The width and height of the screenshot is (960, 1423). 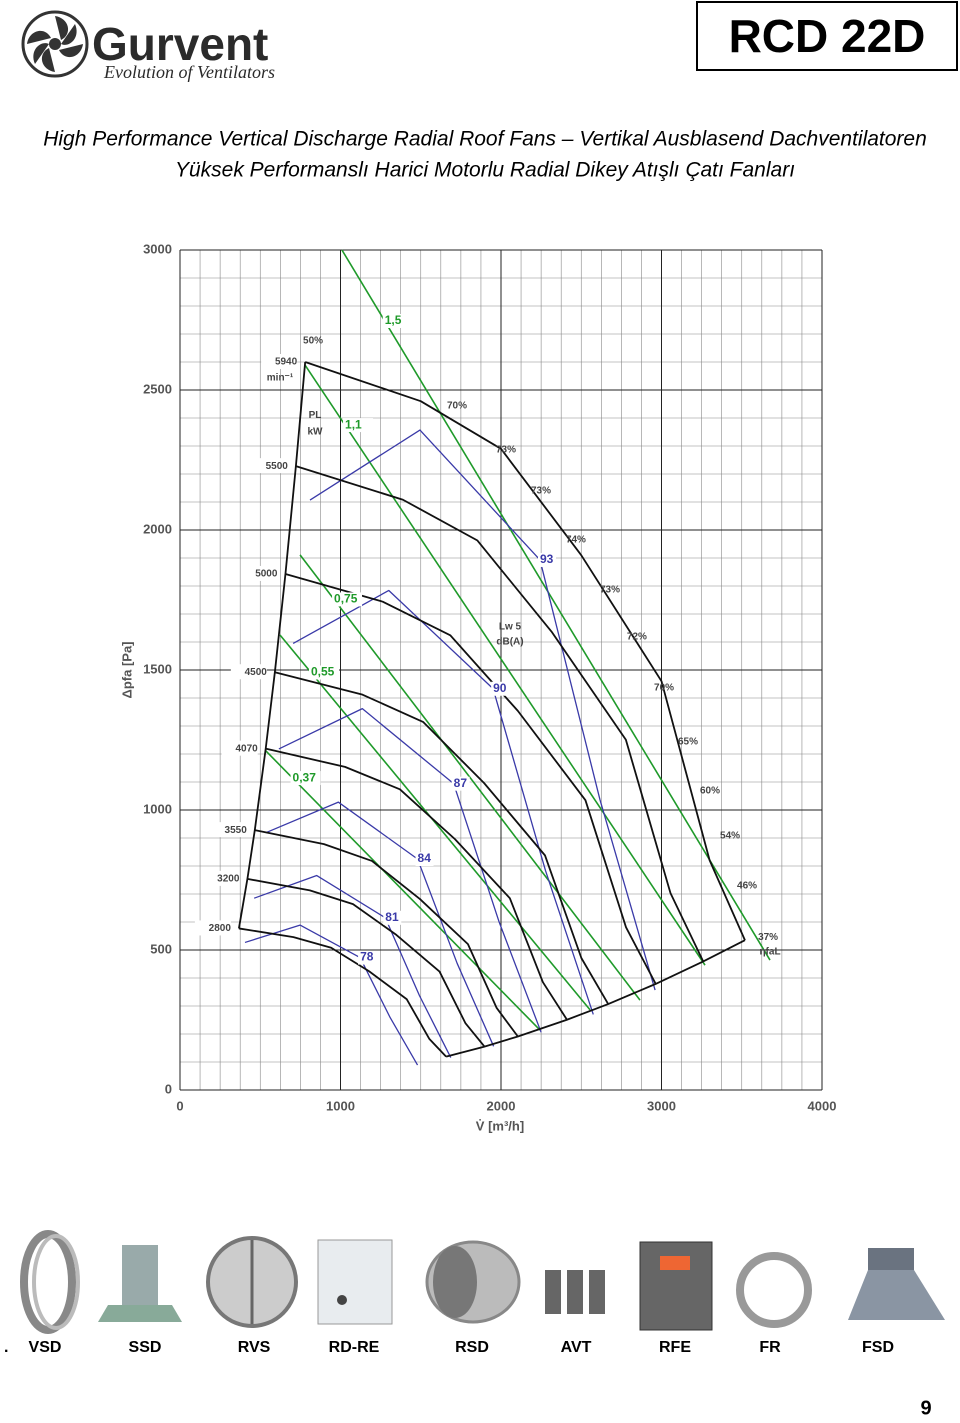 I want to click on brand: Gurvent, so click(x=180, y=44).